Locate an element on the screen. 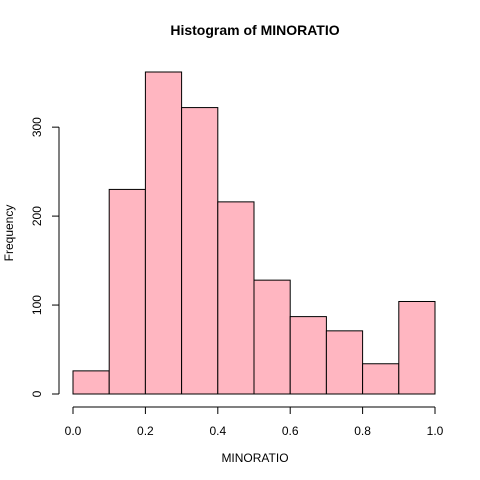 The height and width of the screenshot is (480, 480). y-tick-label: 100 is located at coordinates (37, 305).